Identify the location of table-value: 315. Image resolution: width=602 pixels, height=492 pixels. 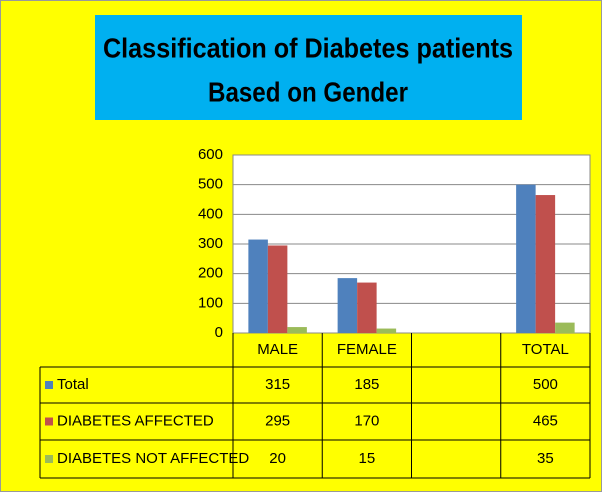
(277, 384).